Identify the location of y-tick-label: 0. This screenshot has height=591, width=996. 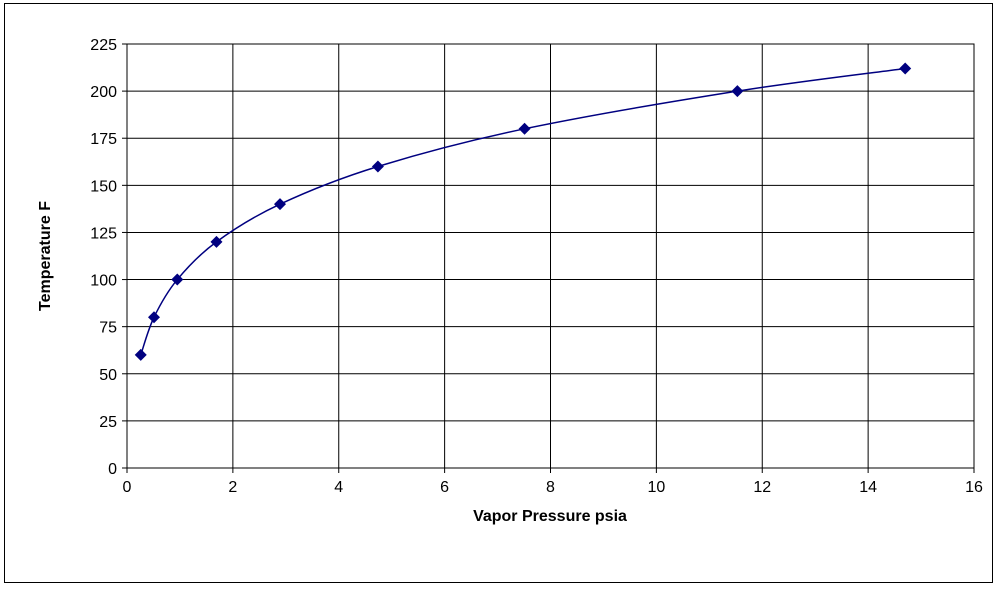
(112, 469).